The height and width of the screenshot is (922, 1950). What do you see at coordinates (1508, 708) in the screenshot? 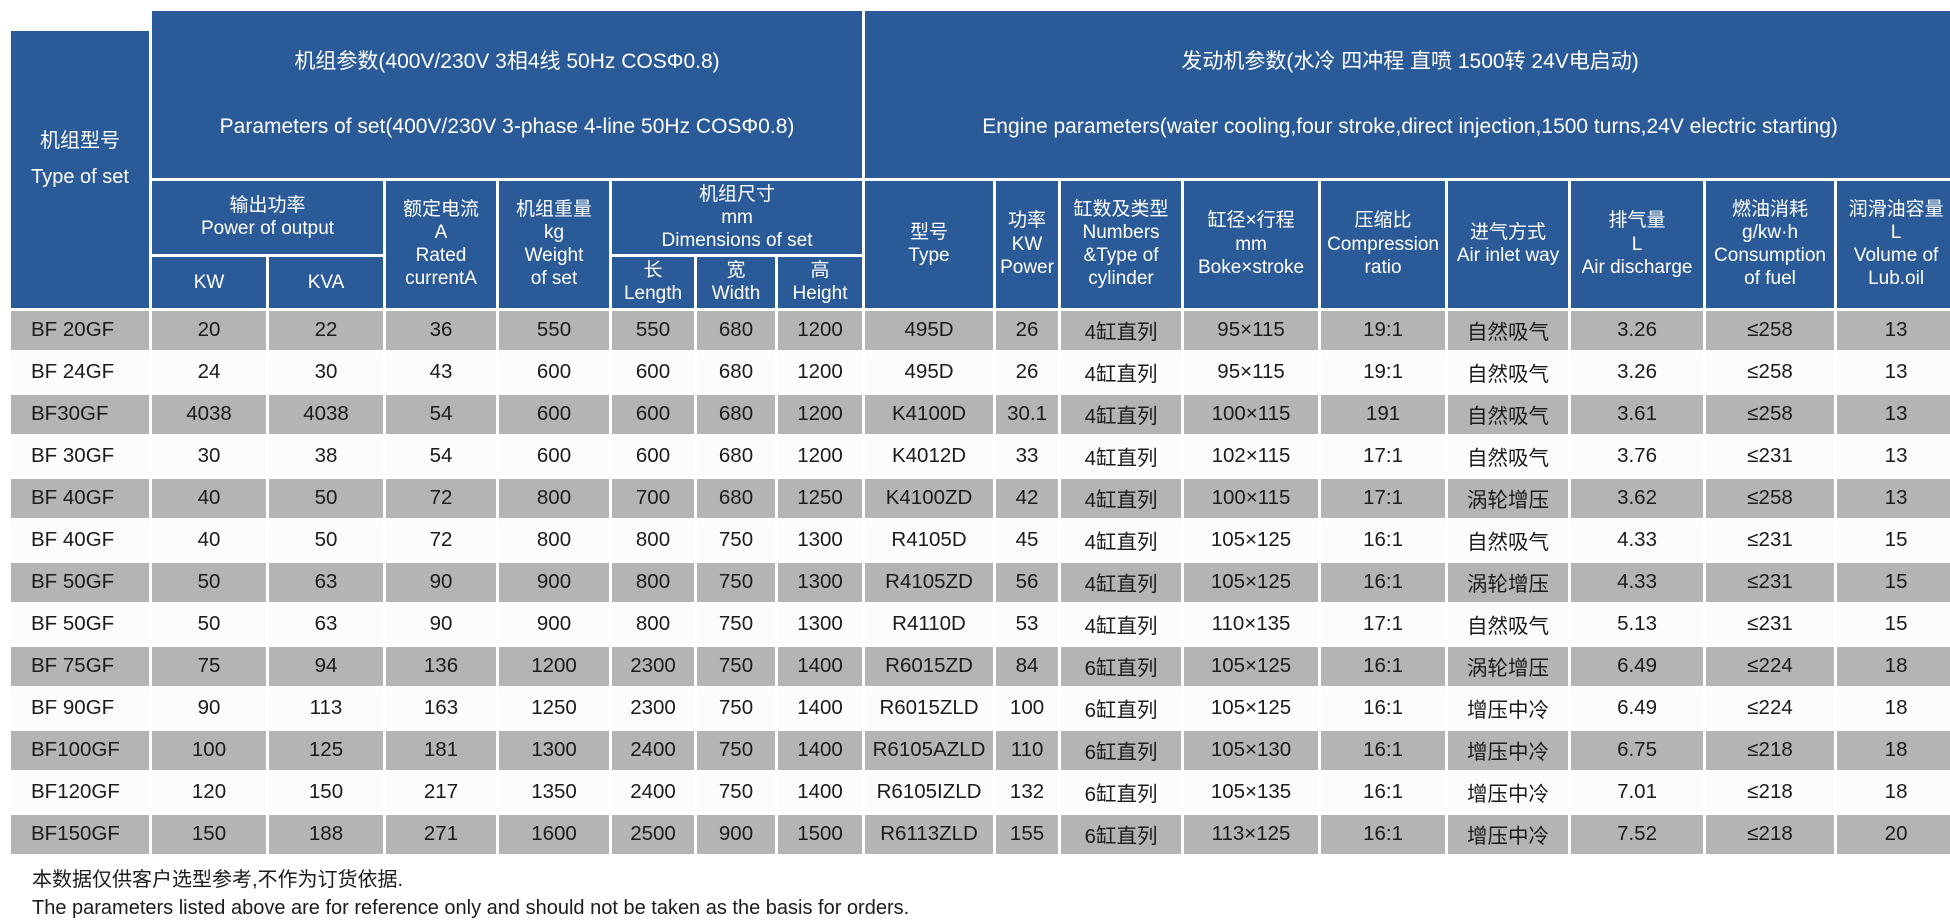
I see `cell-air-inlet: 增压中冷` at bounding box center [1508, 708].